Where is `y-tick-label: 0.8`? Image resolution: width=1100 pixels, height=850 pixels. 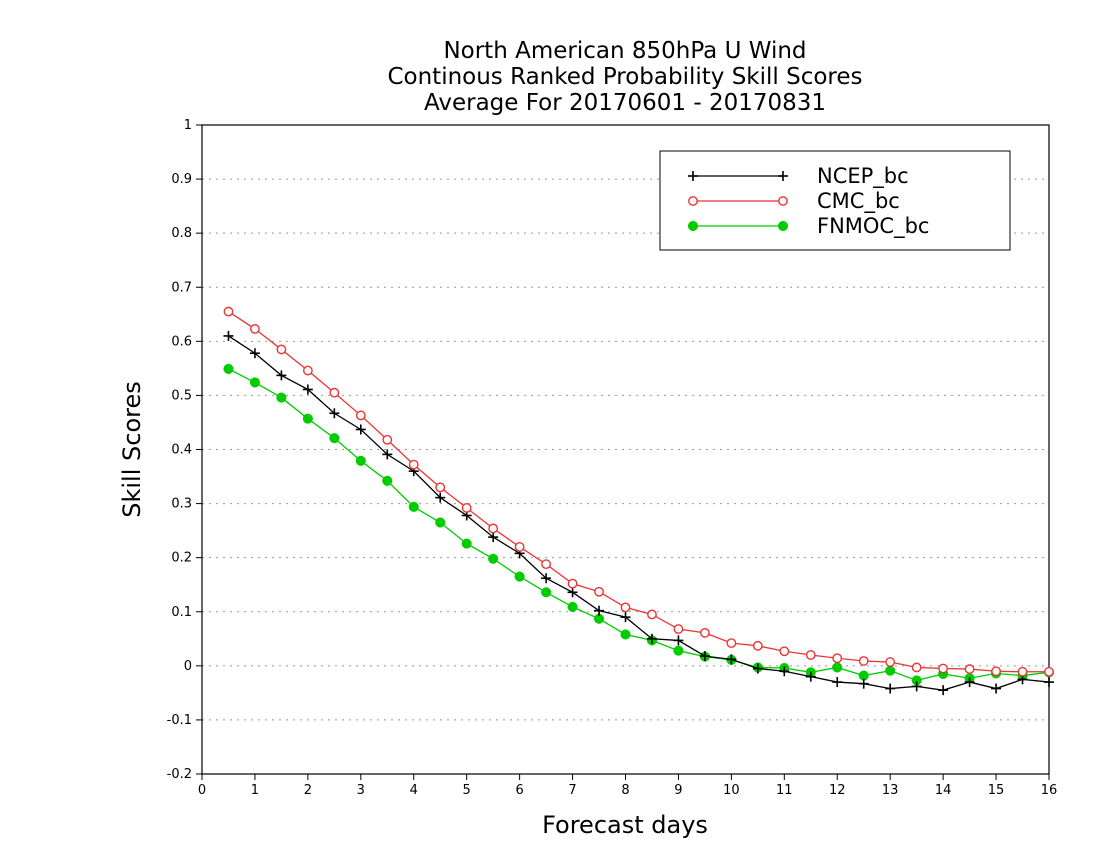
y-tick-label: 0.8 is located at coordinates (181, 233).